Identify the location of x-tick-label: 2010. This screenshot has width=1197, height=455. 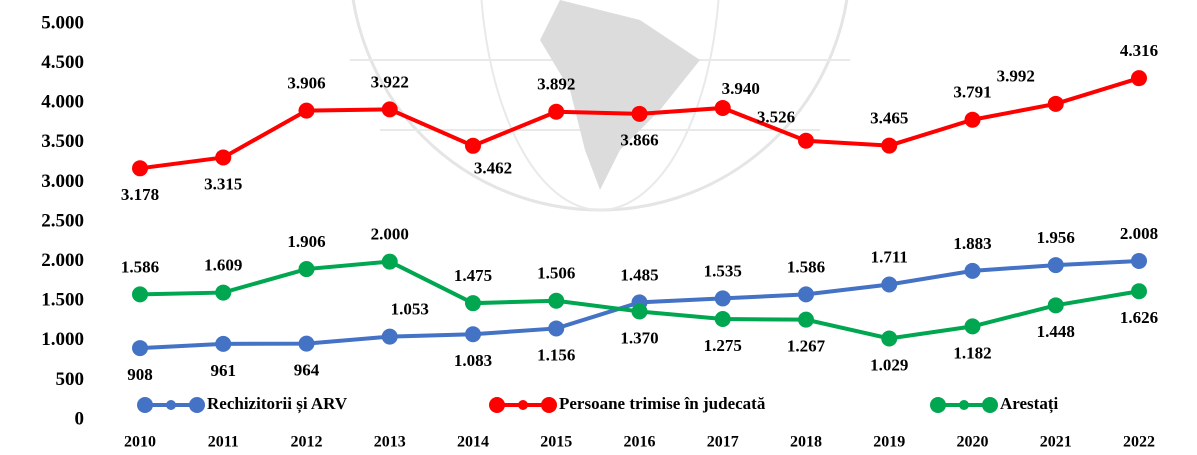
(140, 442).